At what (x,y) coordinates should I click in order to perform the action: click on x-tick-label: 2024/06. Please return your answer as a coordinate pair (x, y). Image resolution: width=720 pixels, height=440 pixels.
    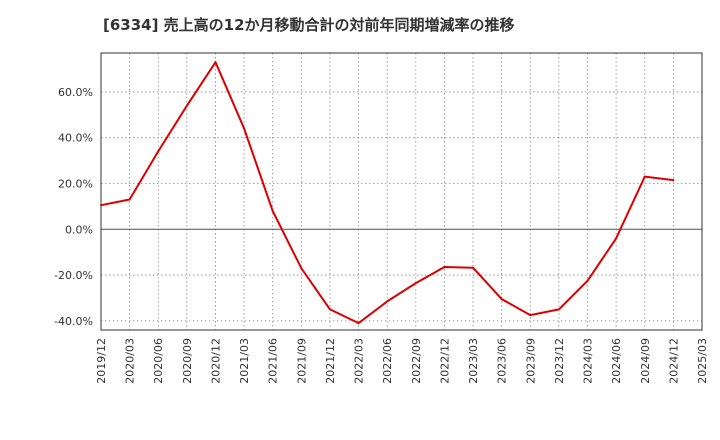
    Looking at the image, I should click on (616, 361).